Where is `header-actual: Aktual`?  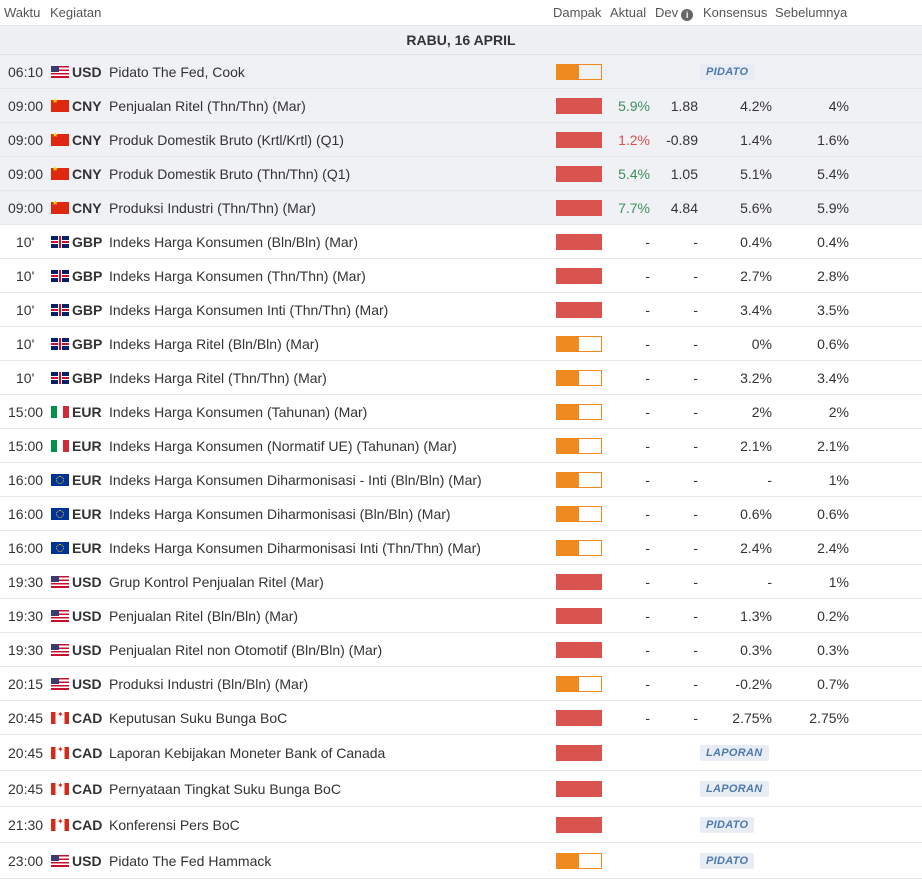
header-actual: Aktual is located at coordinates (628, 12).